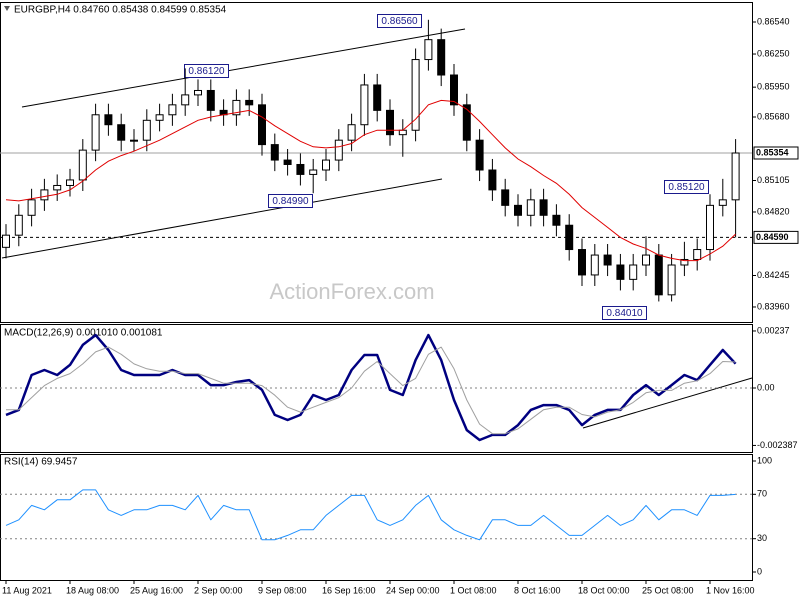 The width and height of the screenshot is (800, 605). What do you see at coordinates (759, 571) in the screenshot?
I see `y-tick-label: 0` at bounding box center [759, 571].